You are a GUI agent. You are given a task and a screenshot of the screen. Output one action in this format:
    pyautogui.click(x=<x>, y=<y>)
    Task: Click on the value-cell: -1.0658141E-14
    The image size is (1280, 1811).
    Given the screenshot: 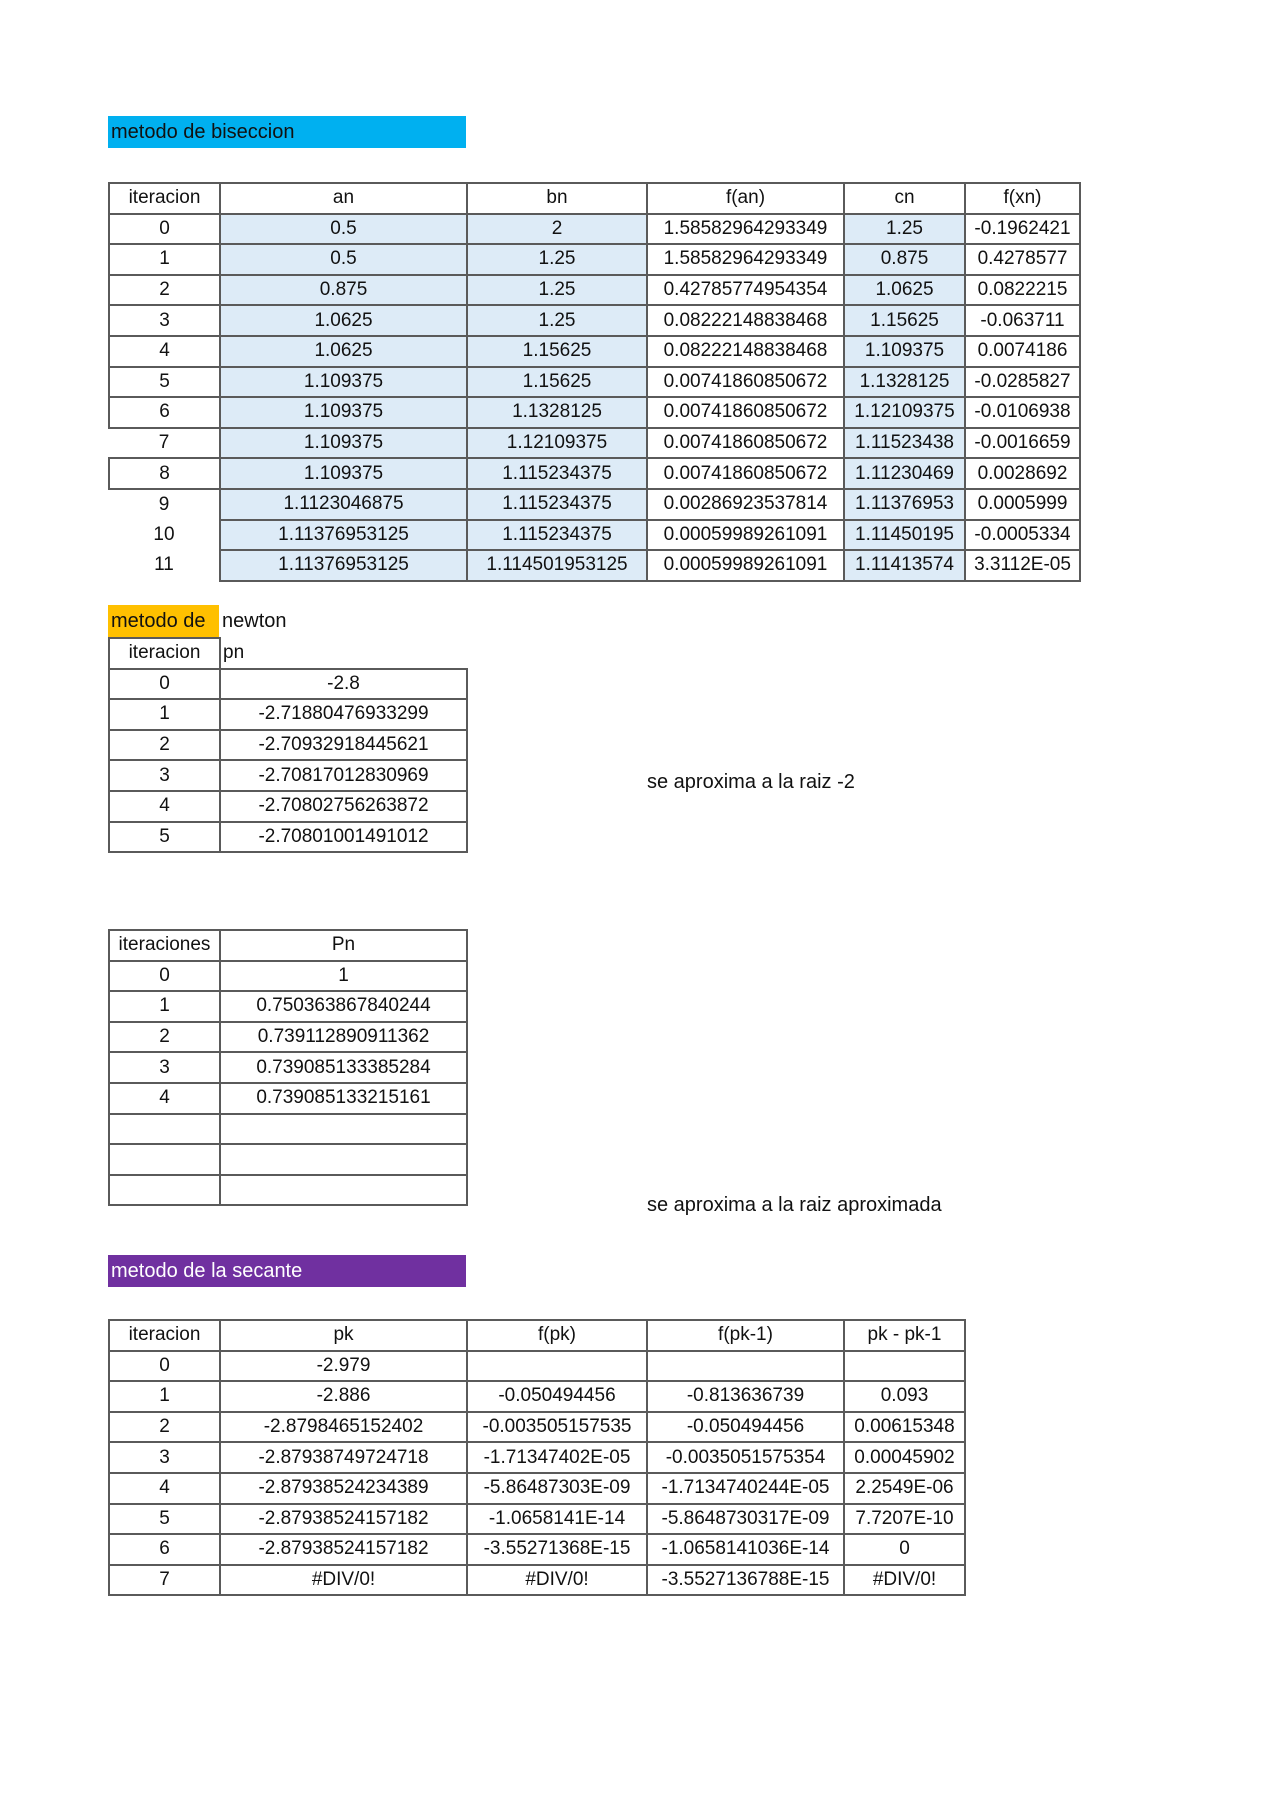 What is the action you would take?
    pyautogui.click(x=557, y=1519)
    